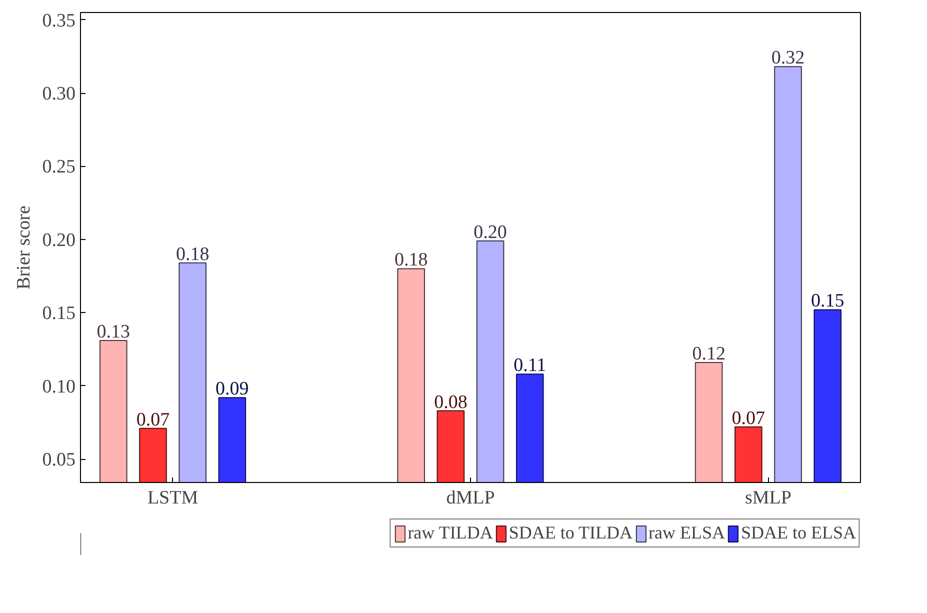  I want to click on y-tick-label: 0.30, so click(59, 94).